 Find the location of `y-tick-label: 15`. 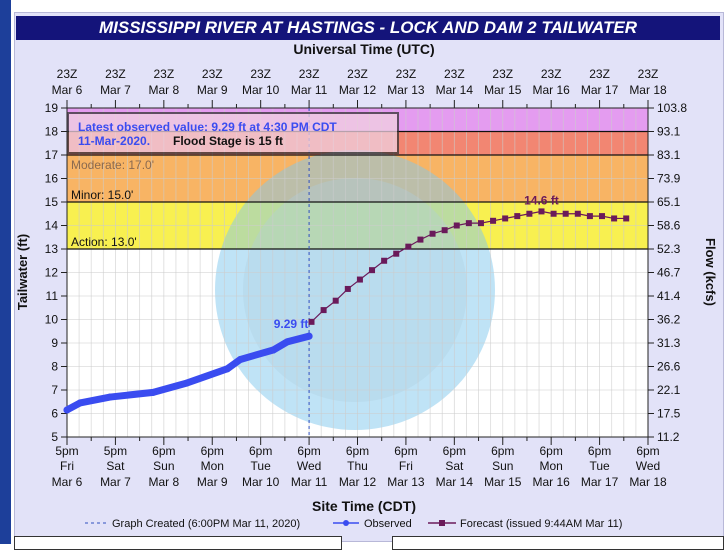

y-tick-label: 15 is located at coordinates (52, 202).